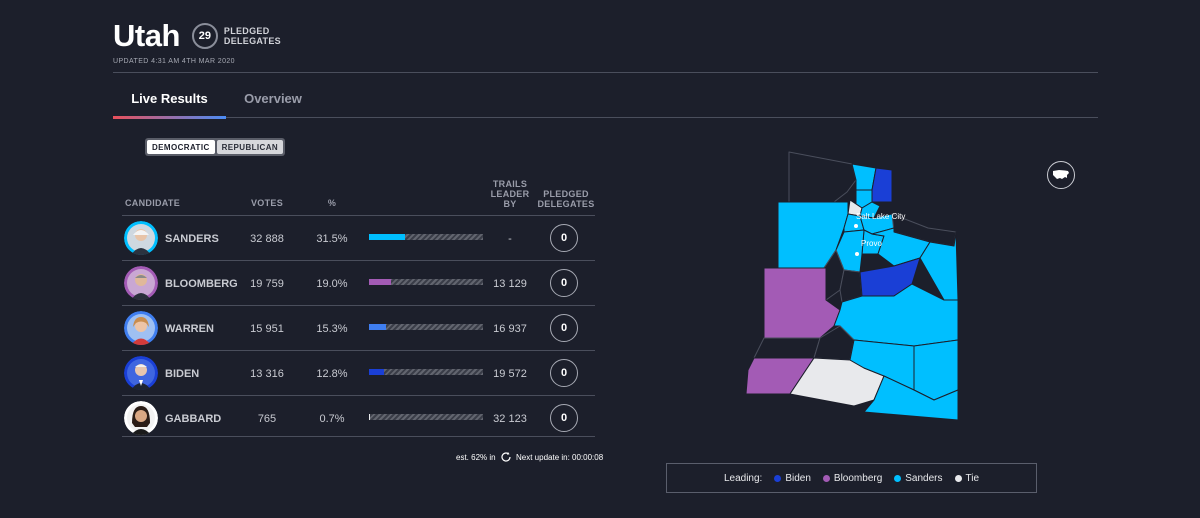 This screenshot has width=1200, height=518. I want to click on col-header-pledged-delegates: PLEDGED DELEGATES, so click(566, 199).